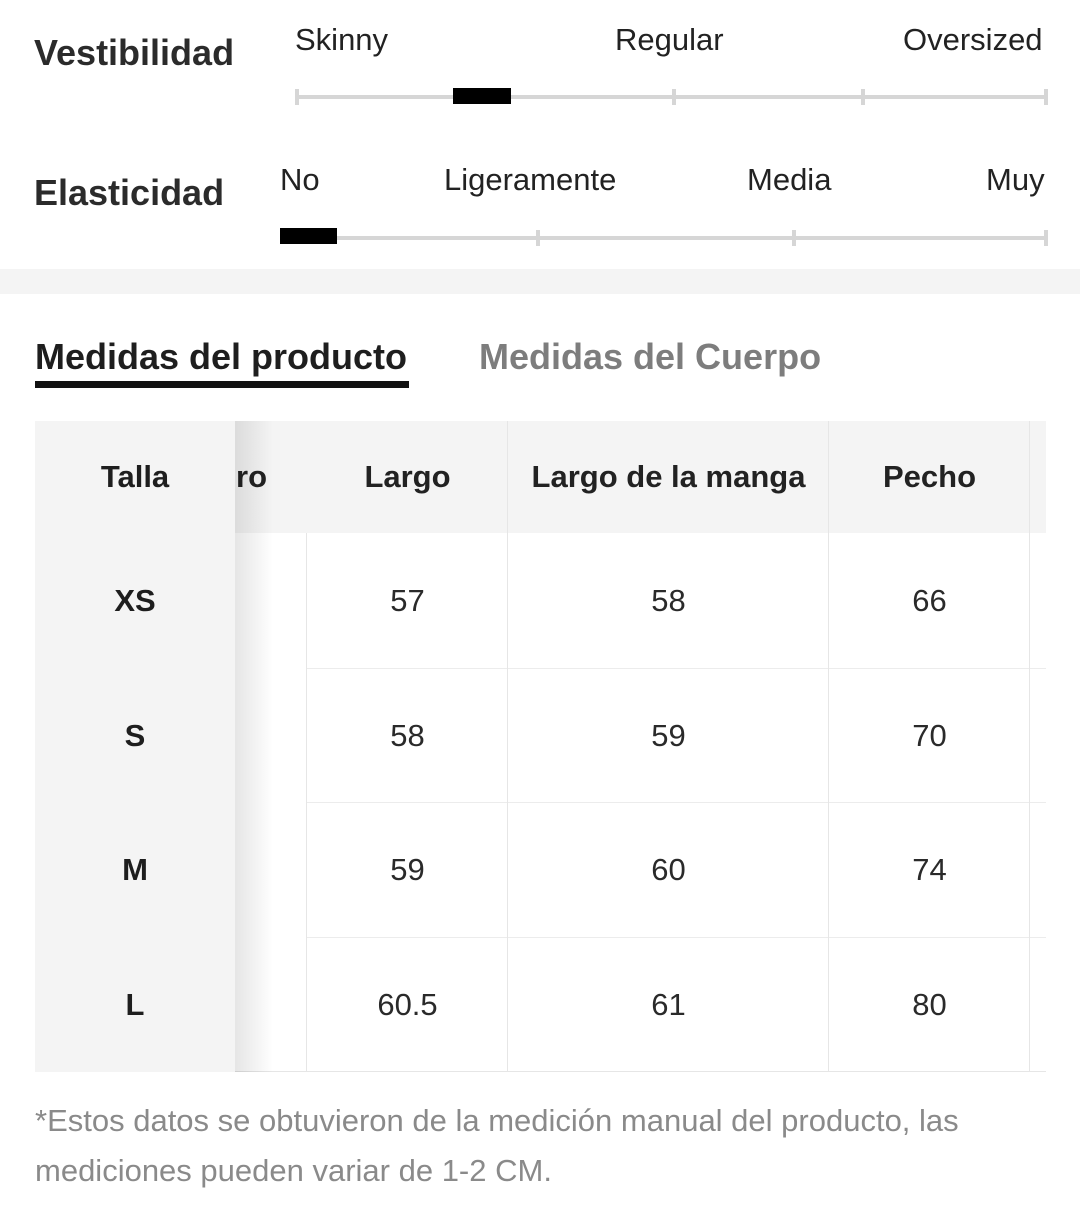 The image size is (1080, 1216). Describe the element at coordinates (135, 1004) in the screenshot. I see `cell-size: L` at that location.